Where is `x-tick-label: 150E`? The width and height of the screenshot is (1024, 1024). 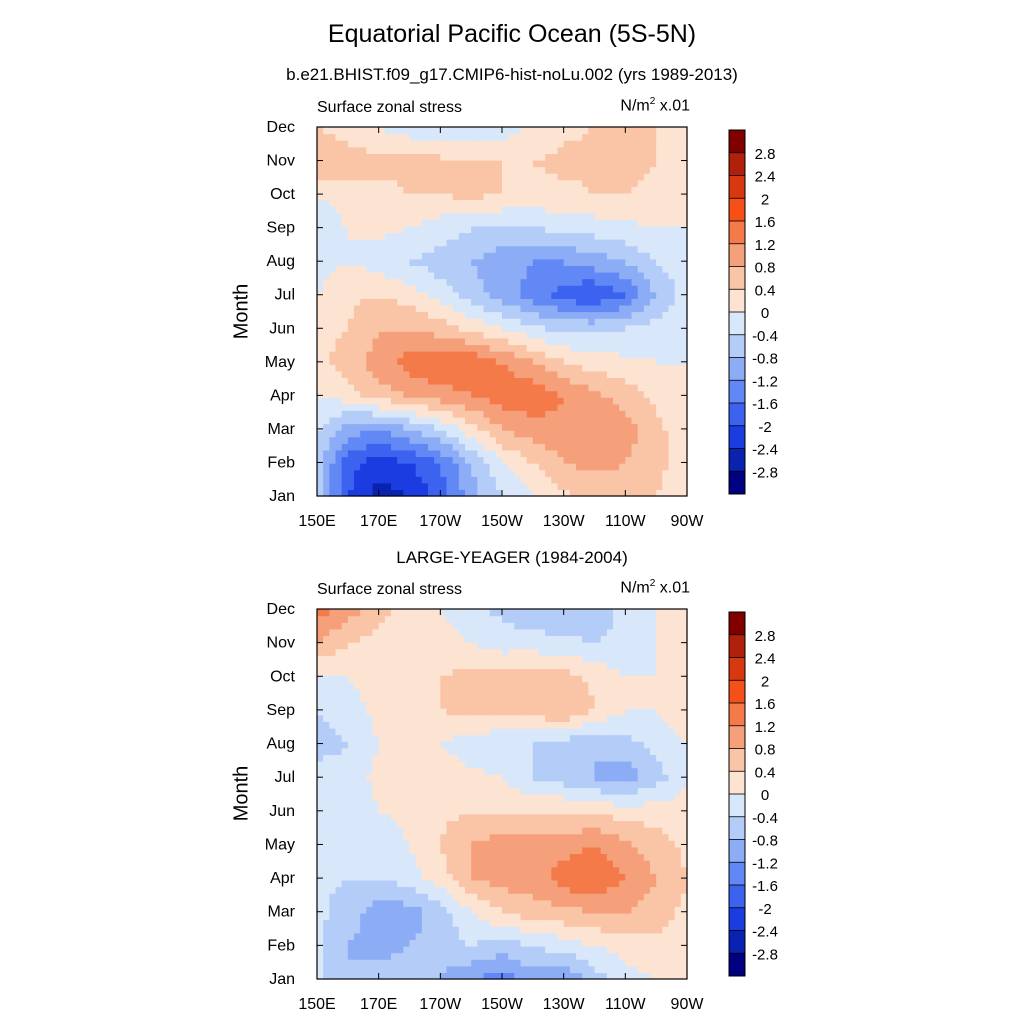 x-tick-label: 150E is located at coordinates (316, 521).